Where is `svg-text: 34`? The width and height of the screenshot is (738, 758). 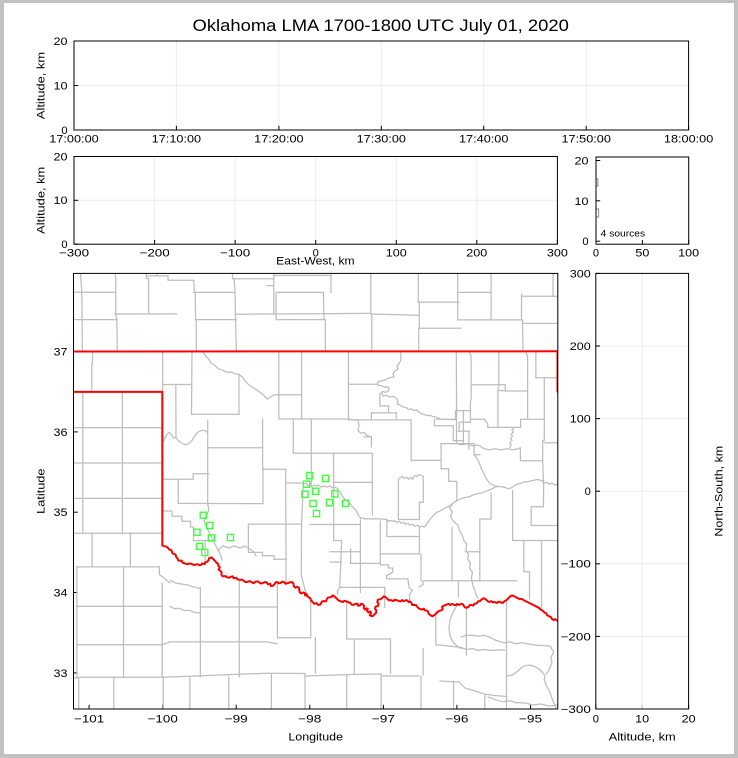
svg-text: 34 is located at coordinates (61, 593).